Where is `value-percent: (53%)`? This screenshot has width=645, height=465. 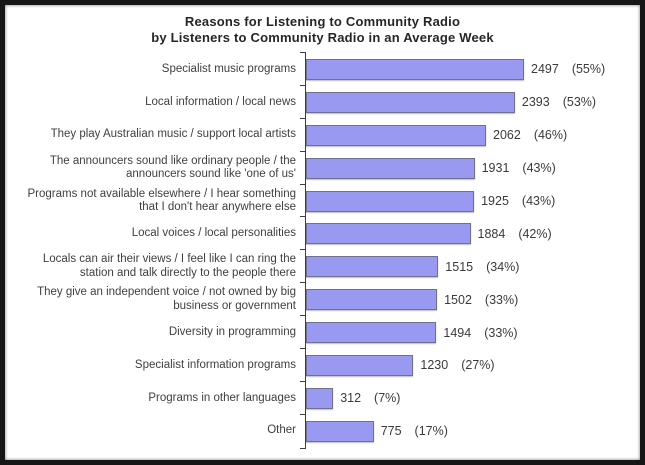
value-percent: (53%) is located at coordinates (579, 102).